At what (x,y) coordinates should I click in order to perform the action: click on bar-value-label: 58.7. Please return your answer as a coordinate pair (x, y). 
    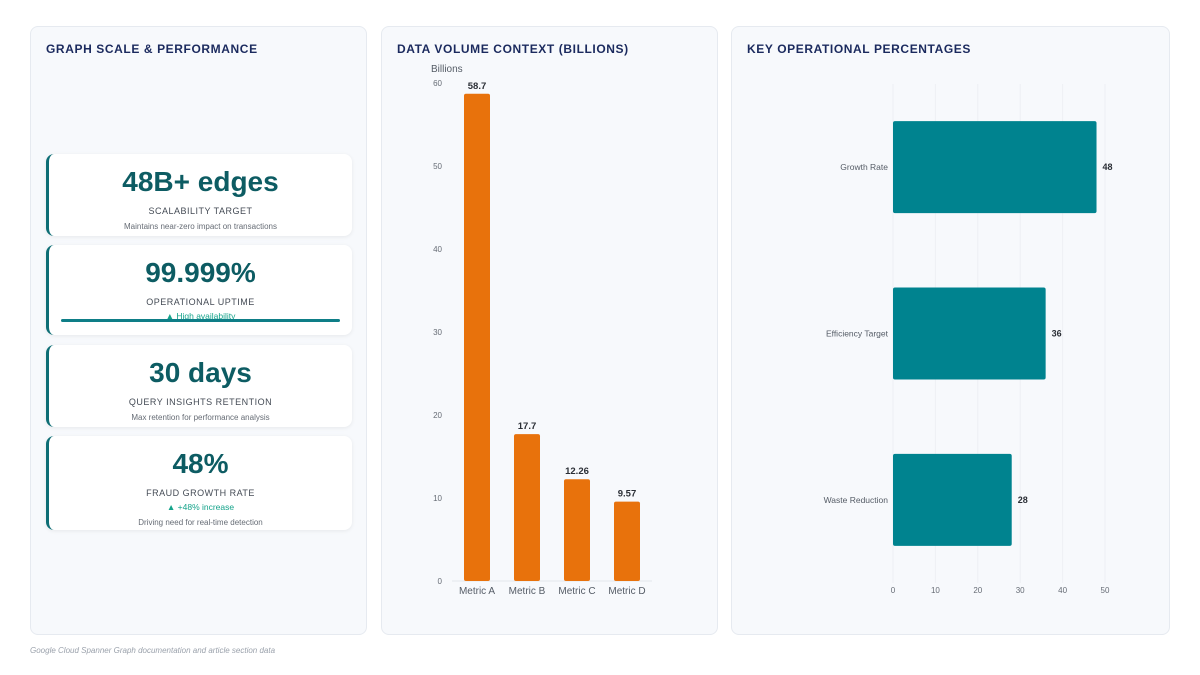
    Looking at the image, I should click on (477, 86).